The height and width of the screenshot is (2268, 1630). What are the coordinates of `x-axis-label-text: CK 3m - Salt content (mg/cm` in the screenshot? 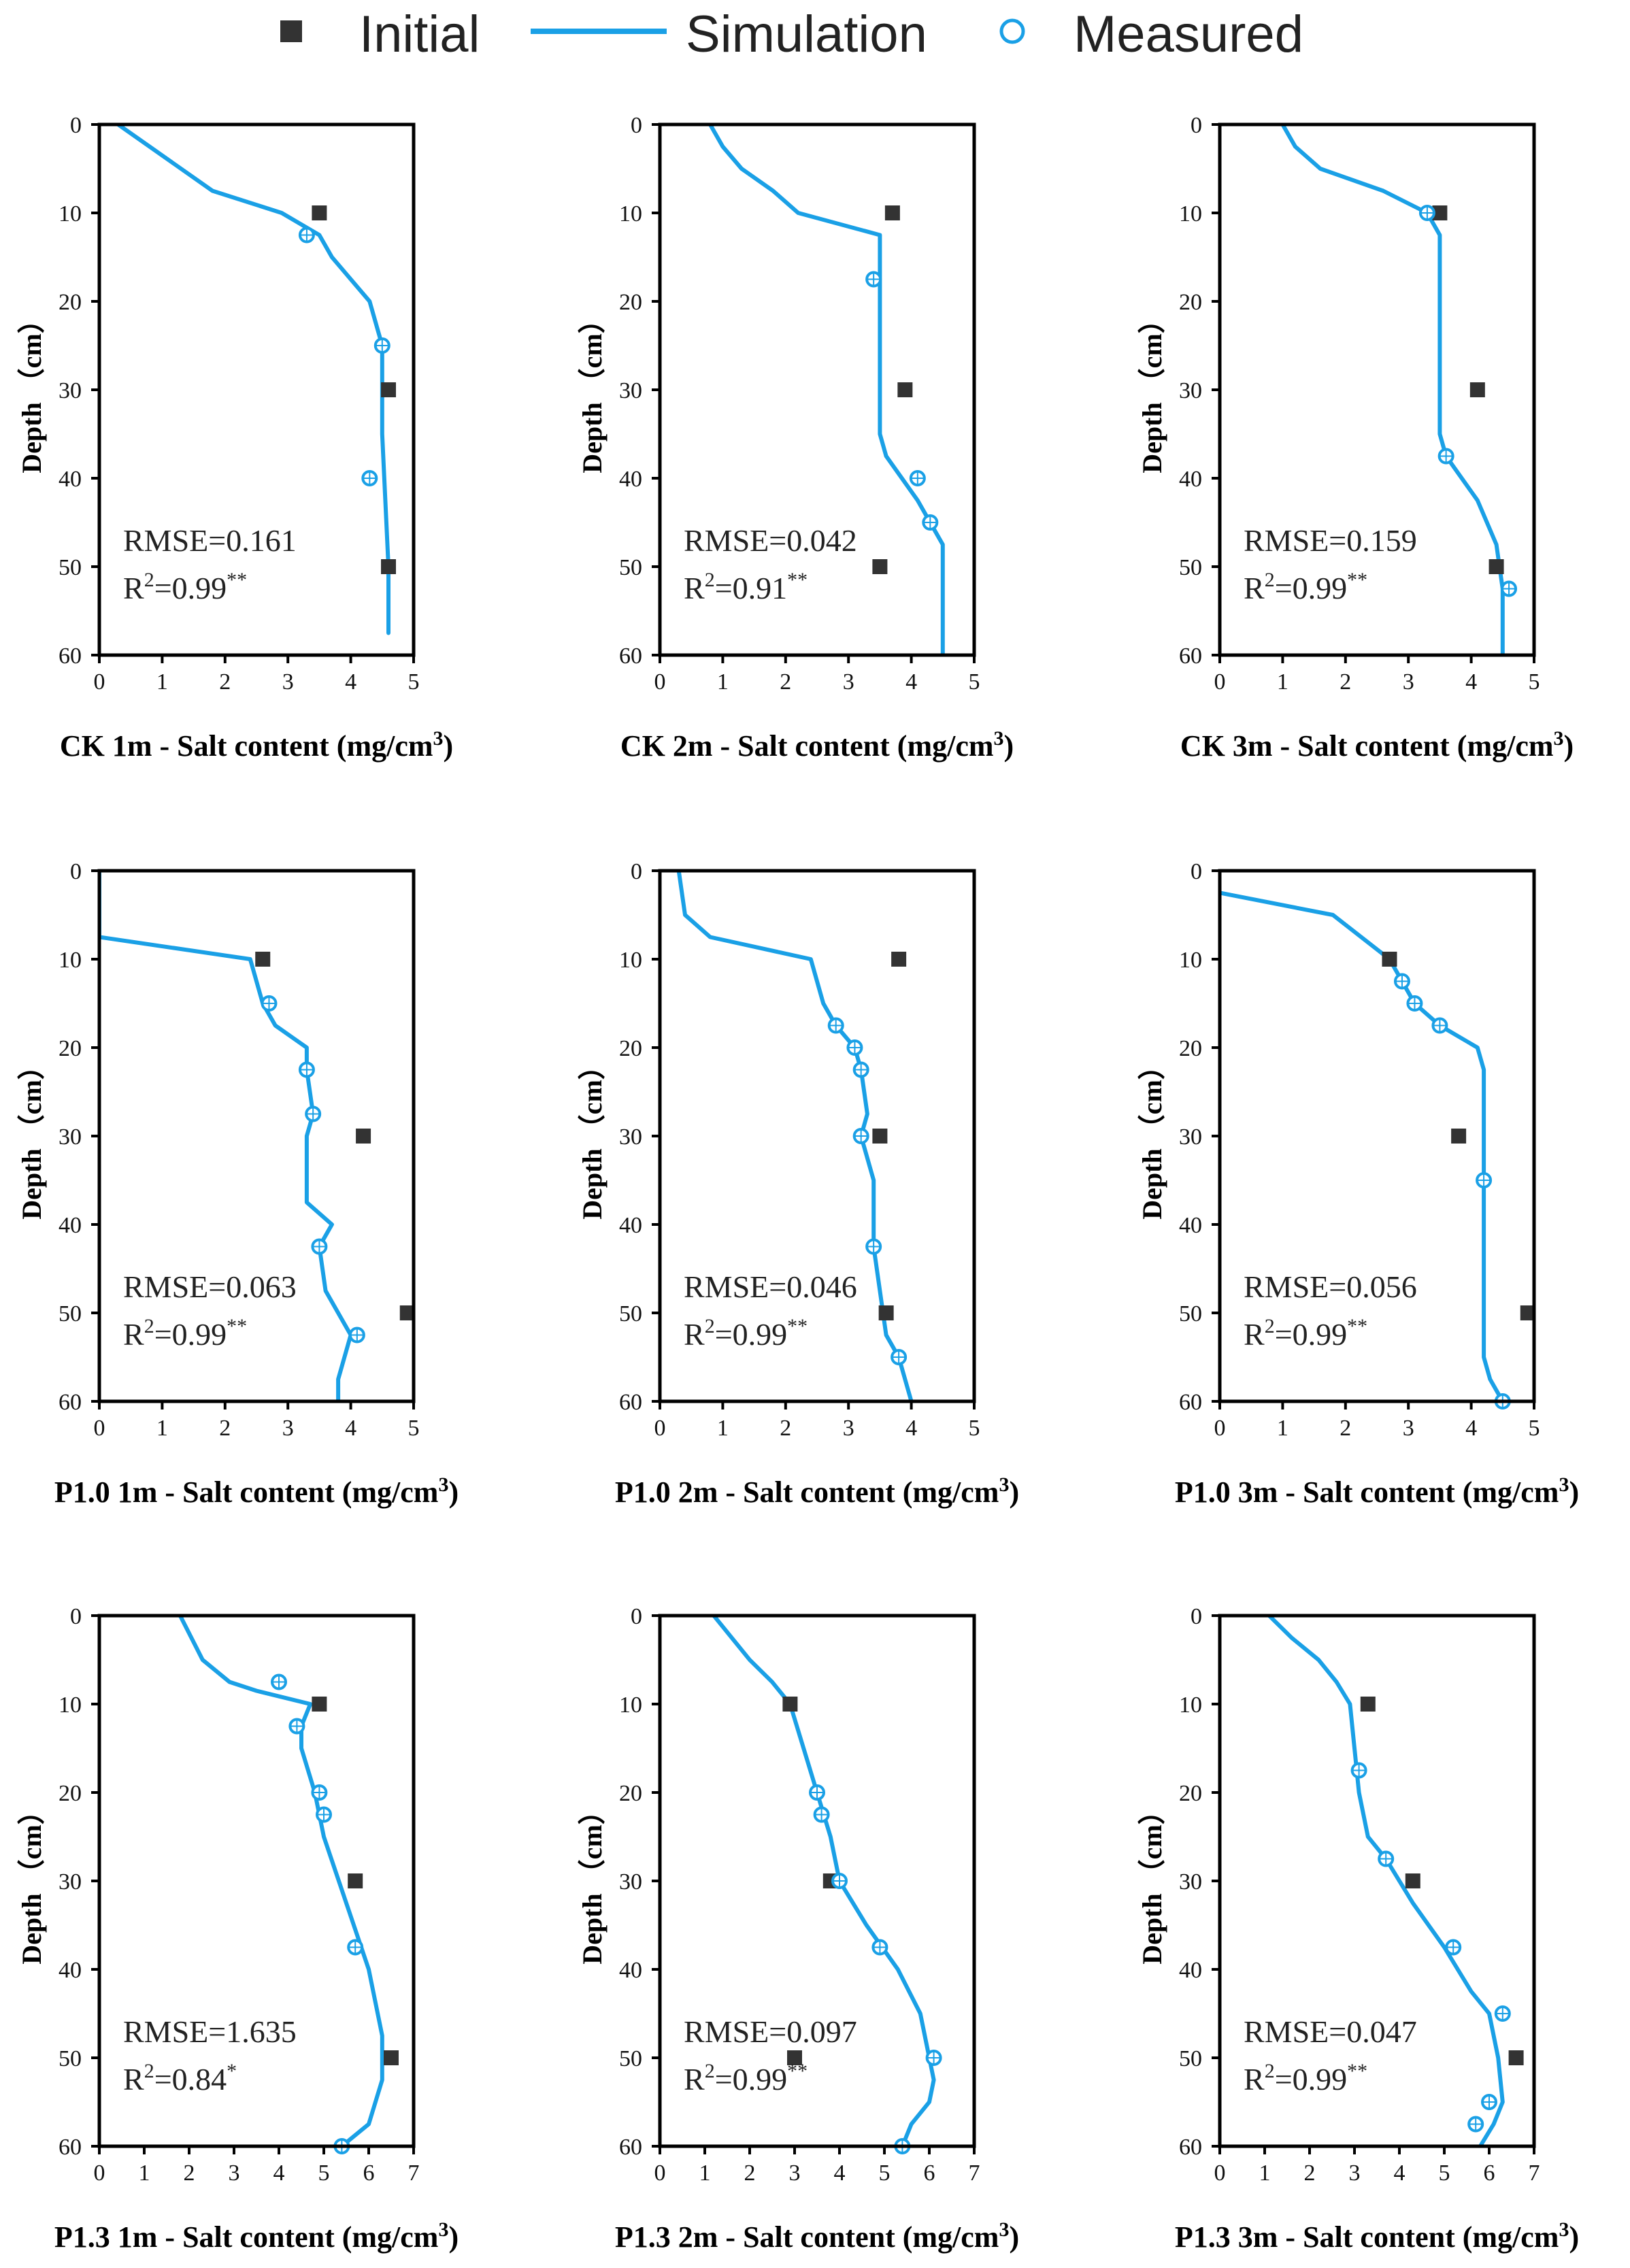 It's located at (1367, 746).